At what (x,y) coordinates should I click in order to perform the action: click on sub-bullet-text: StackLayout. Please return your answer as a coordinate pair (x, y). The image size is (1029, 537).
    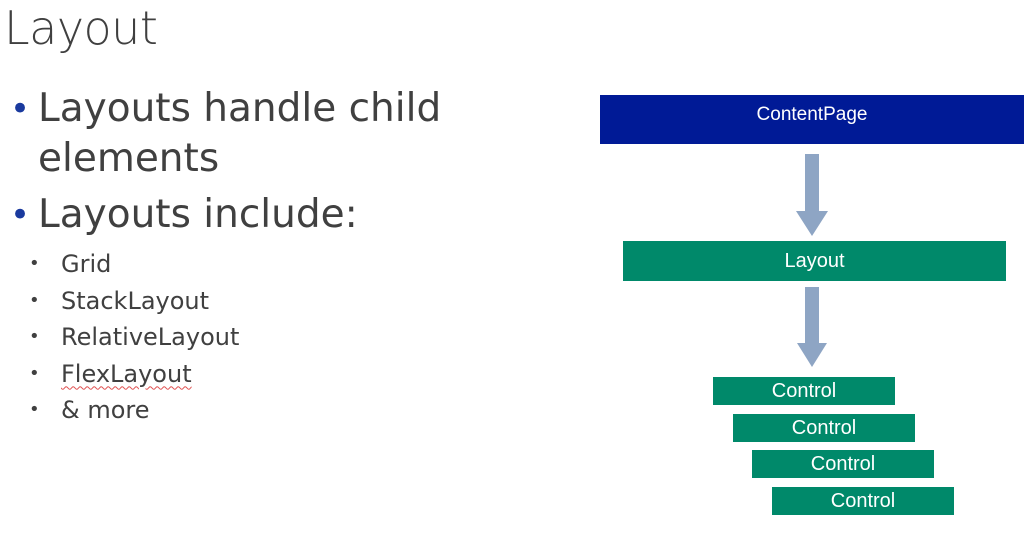
    Looking at the image, I should click on (135, 300).